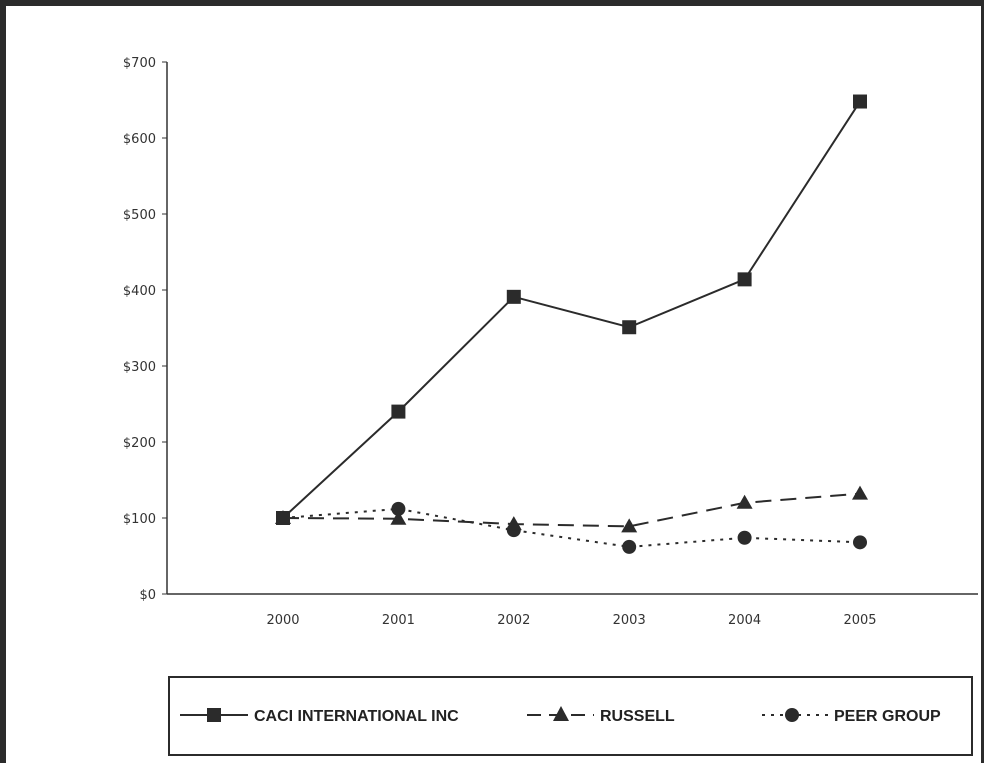 The width and height of the screenshot is (984, 763). I want to click on legend-peer-marker, so click(792, 715).